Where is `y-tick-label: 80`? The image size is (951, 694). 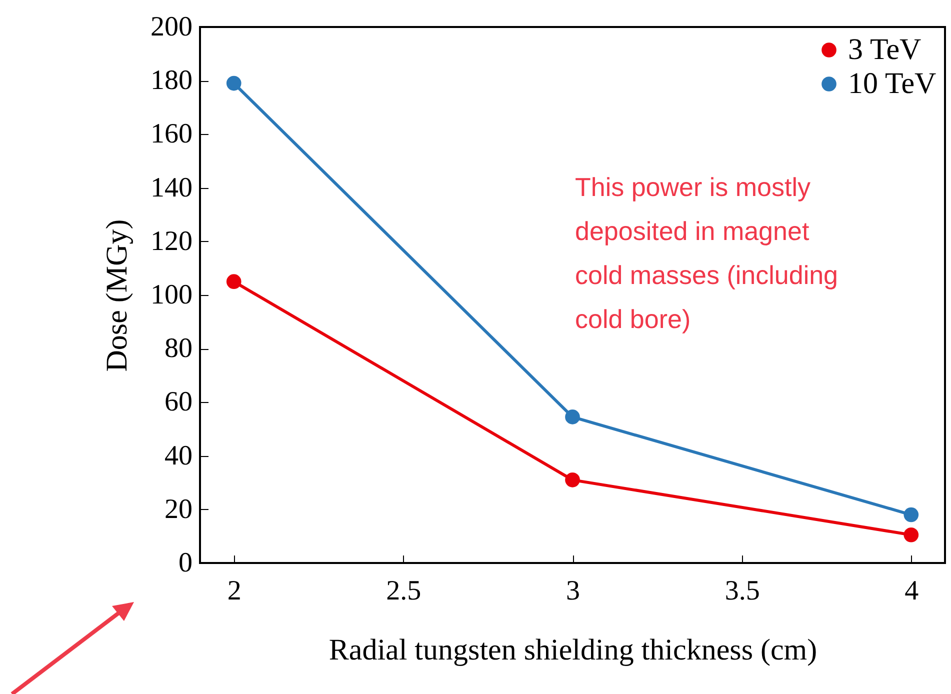 y-tick-label: 80 is located at coordinates (178, 348).